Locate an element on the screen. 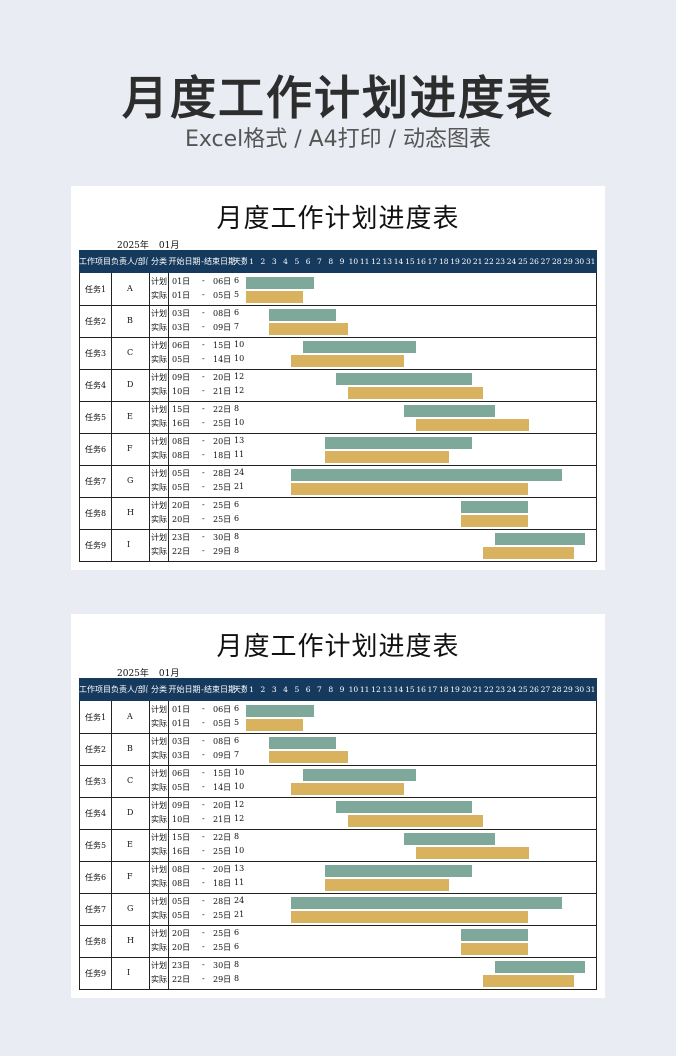  task-name: 任务2 is located at coordinates (96, 749).